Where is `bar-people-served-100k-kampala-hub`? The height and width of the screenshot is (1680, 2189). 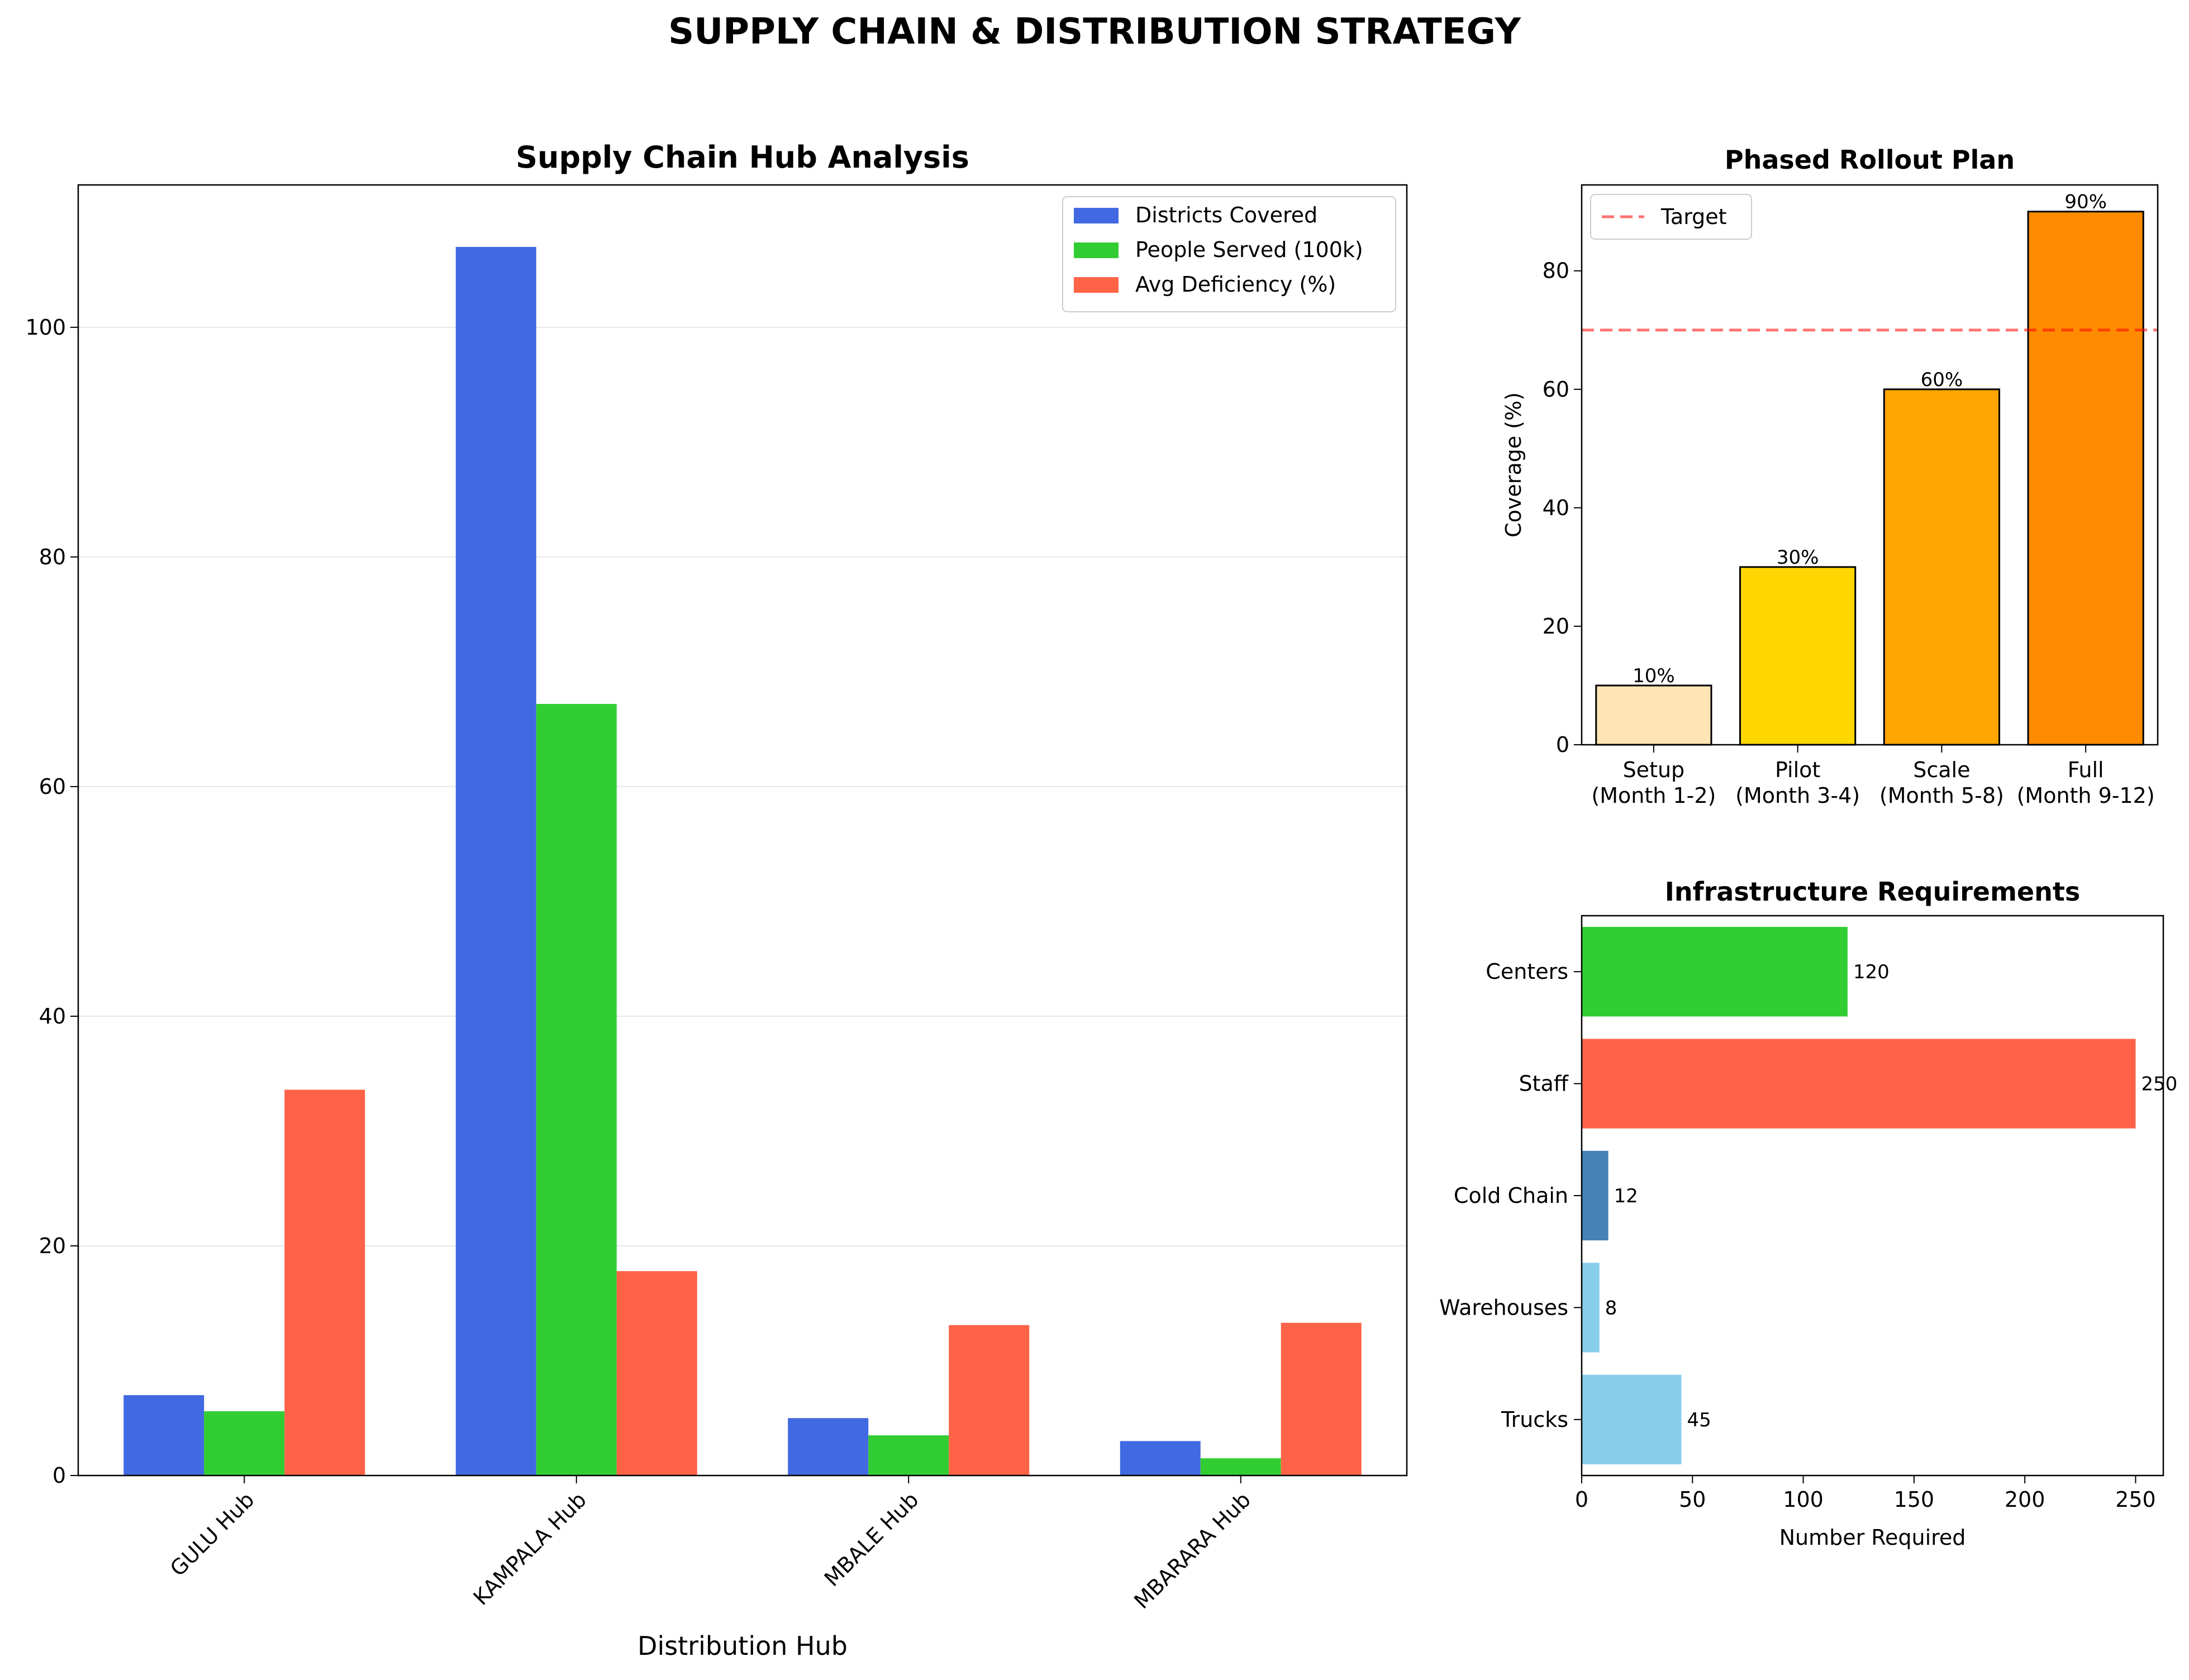
bar-people-served-100k-kampala-hub is located at coordinates (576, 1089).